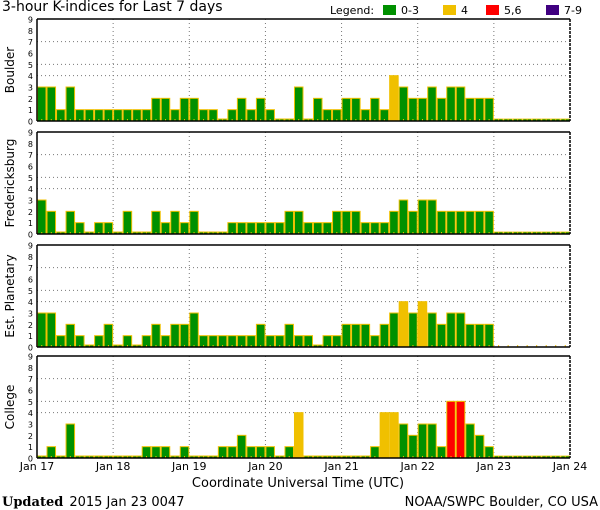 The height and width of the screenshot is (510, 600). I want to click on panel-label: Est. Planetary, so click(10, 295).